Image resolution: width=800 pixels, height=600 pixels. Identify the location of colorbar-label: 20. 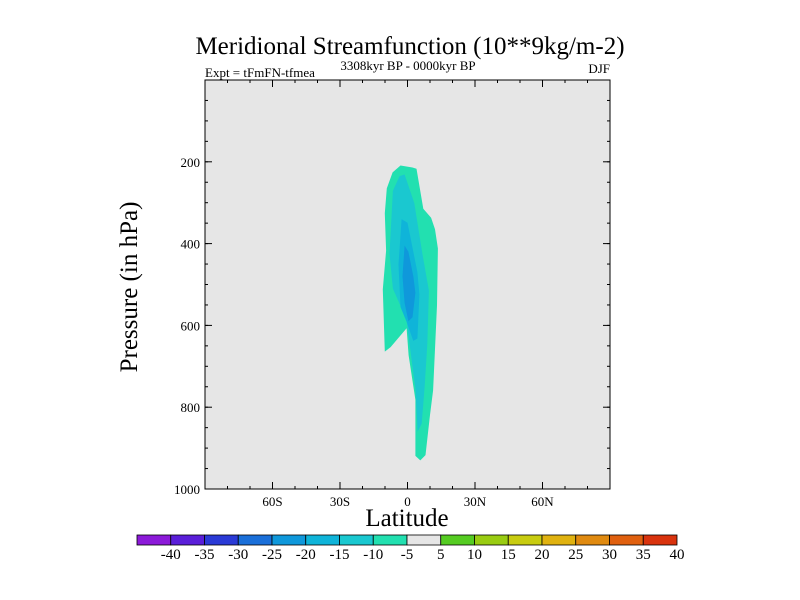
(542, 555).